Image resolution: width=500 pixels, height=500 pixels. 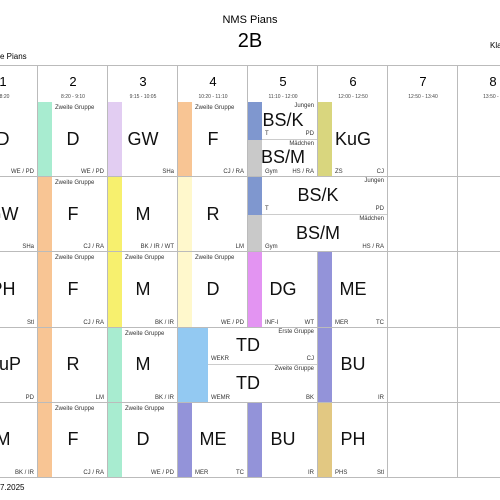 I want to click on lesson-part: BU IR, so click(x=352, y=364).